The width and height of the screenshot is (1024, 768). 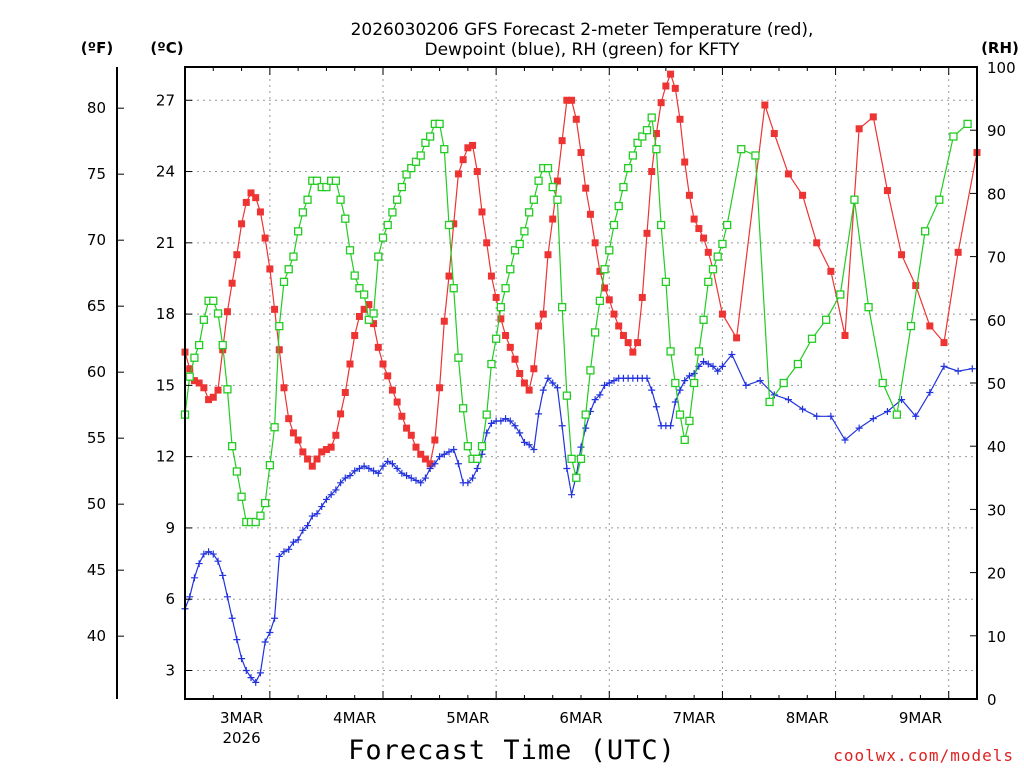 What do you see at coordinates (993, 384) in the screenshot?
I see `rh-axis: 0 10 20 30 40 50 60 70 80 90 100` at bounding box center [993, 384].